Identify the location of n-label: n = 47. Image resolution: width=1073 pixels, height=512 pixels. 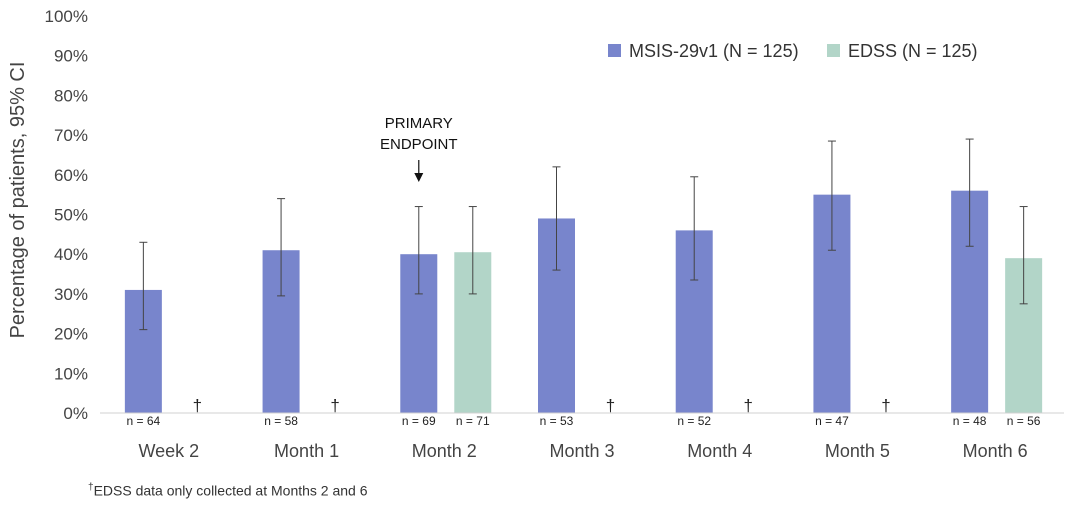
(832, 421).